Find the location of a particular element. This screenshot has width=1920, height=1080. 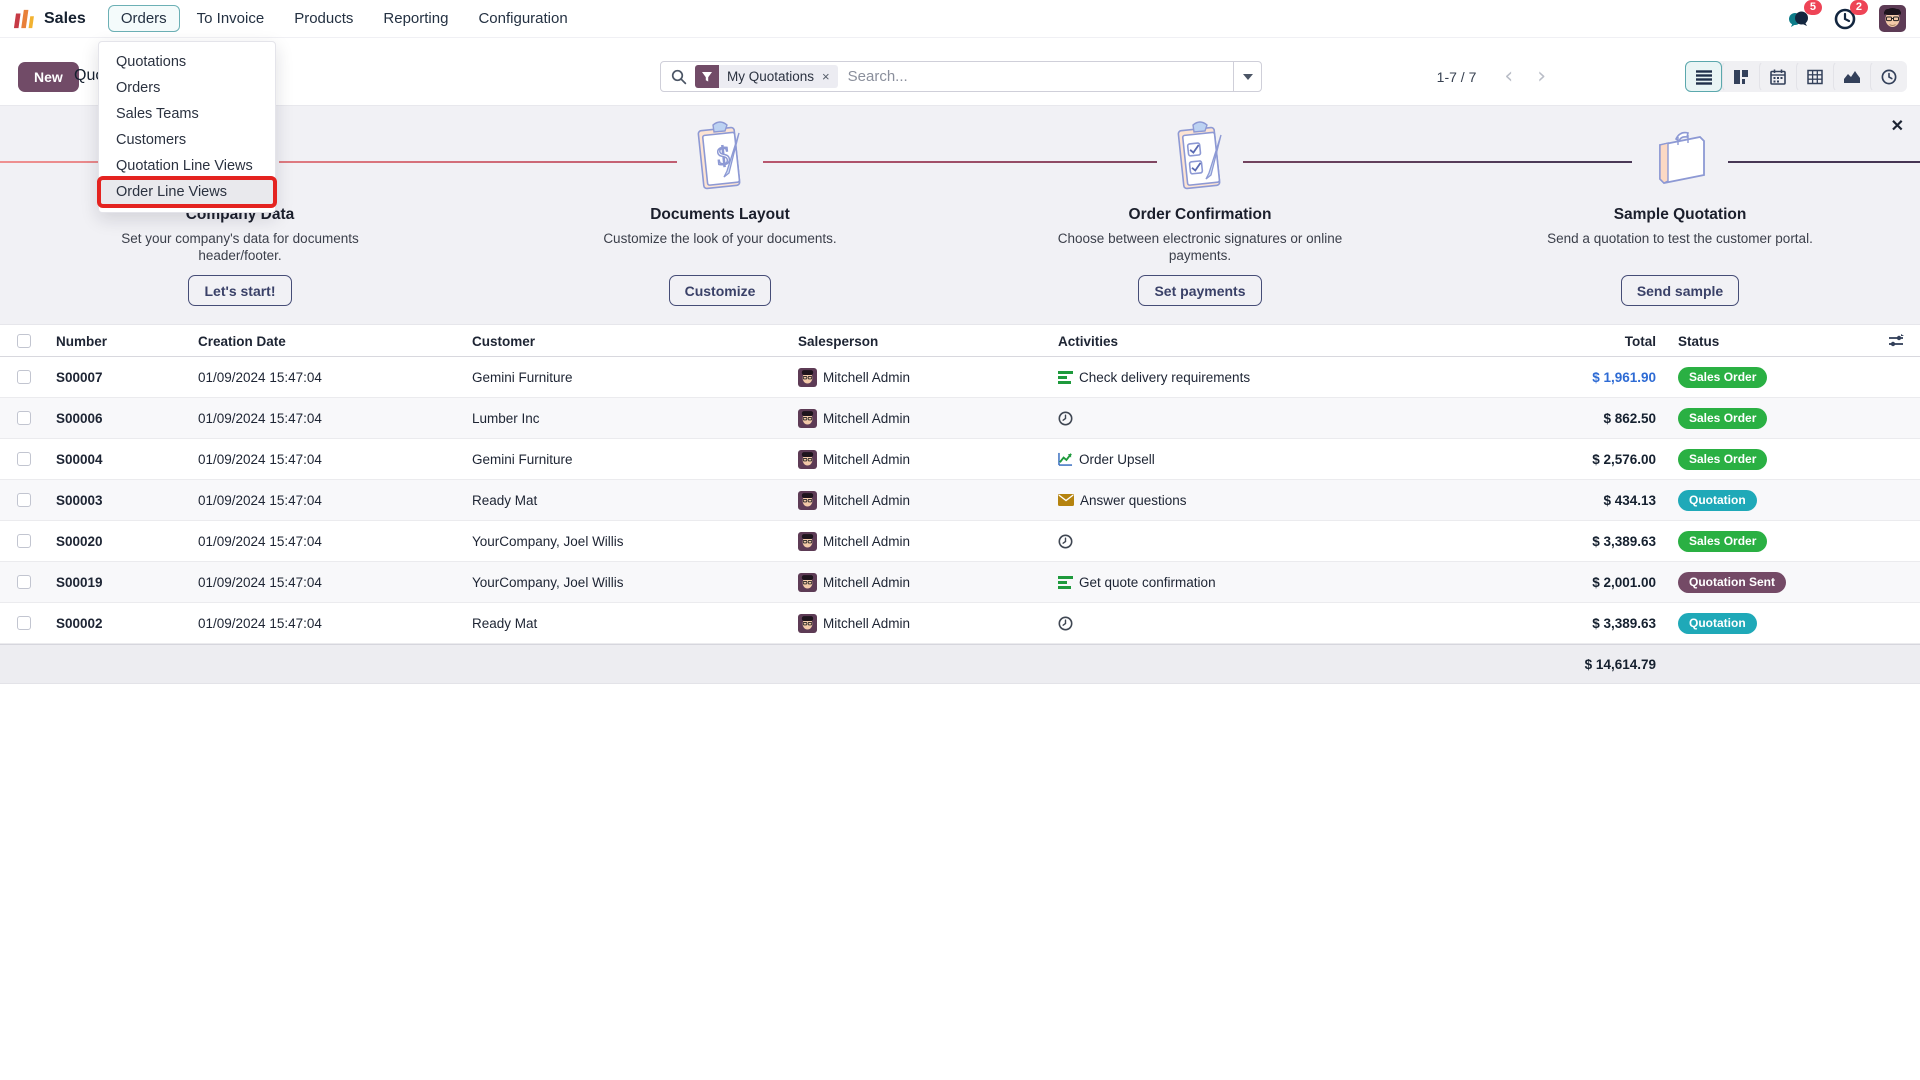

filter-remove-icon: × is located at coordinates (826, 76).